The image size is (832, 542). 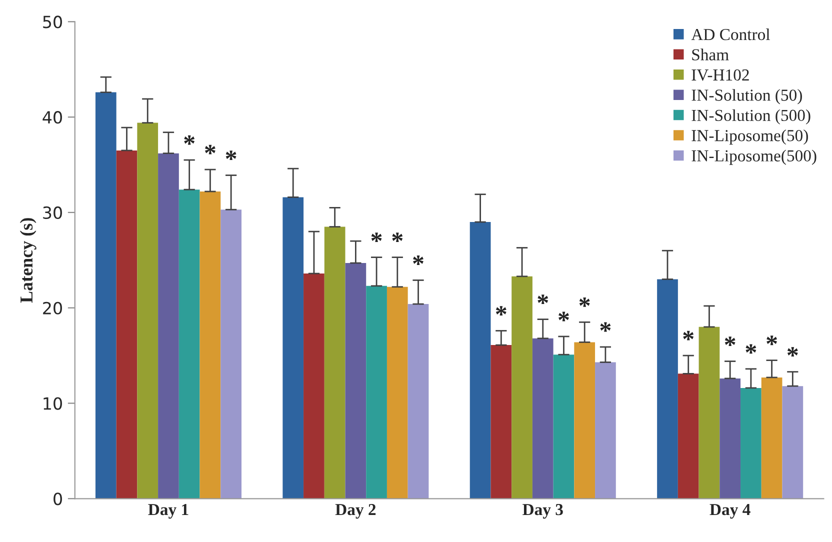 What do you see at coordinates (720, 75) in the screenshot?
I see `legend-label: IV-H102` at bounding box center [720, 75].